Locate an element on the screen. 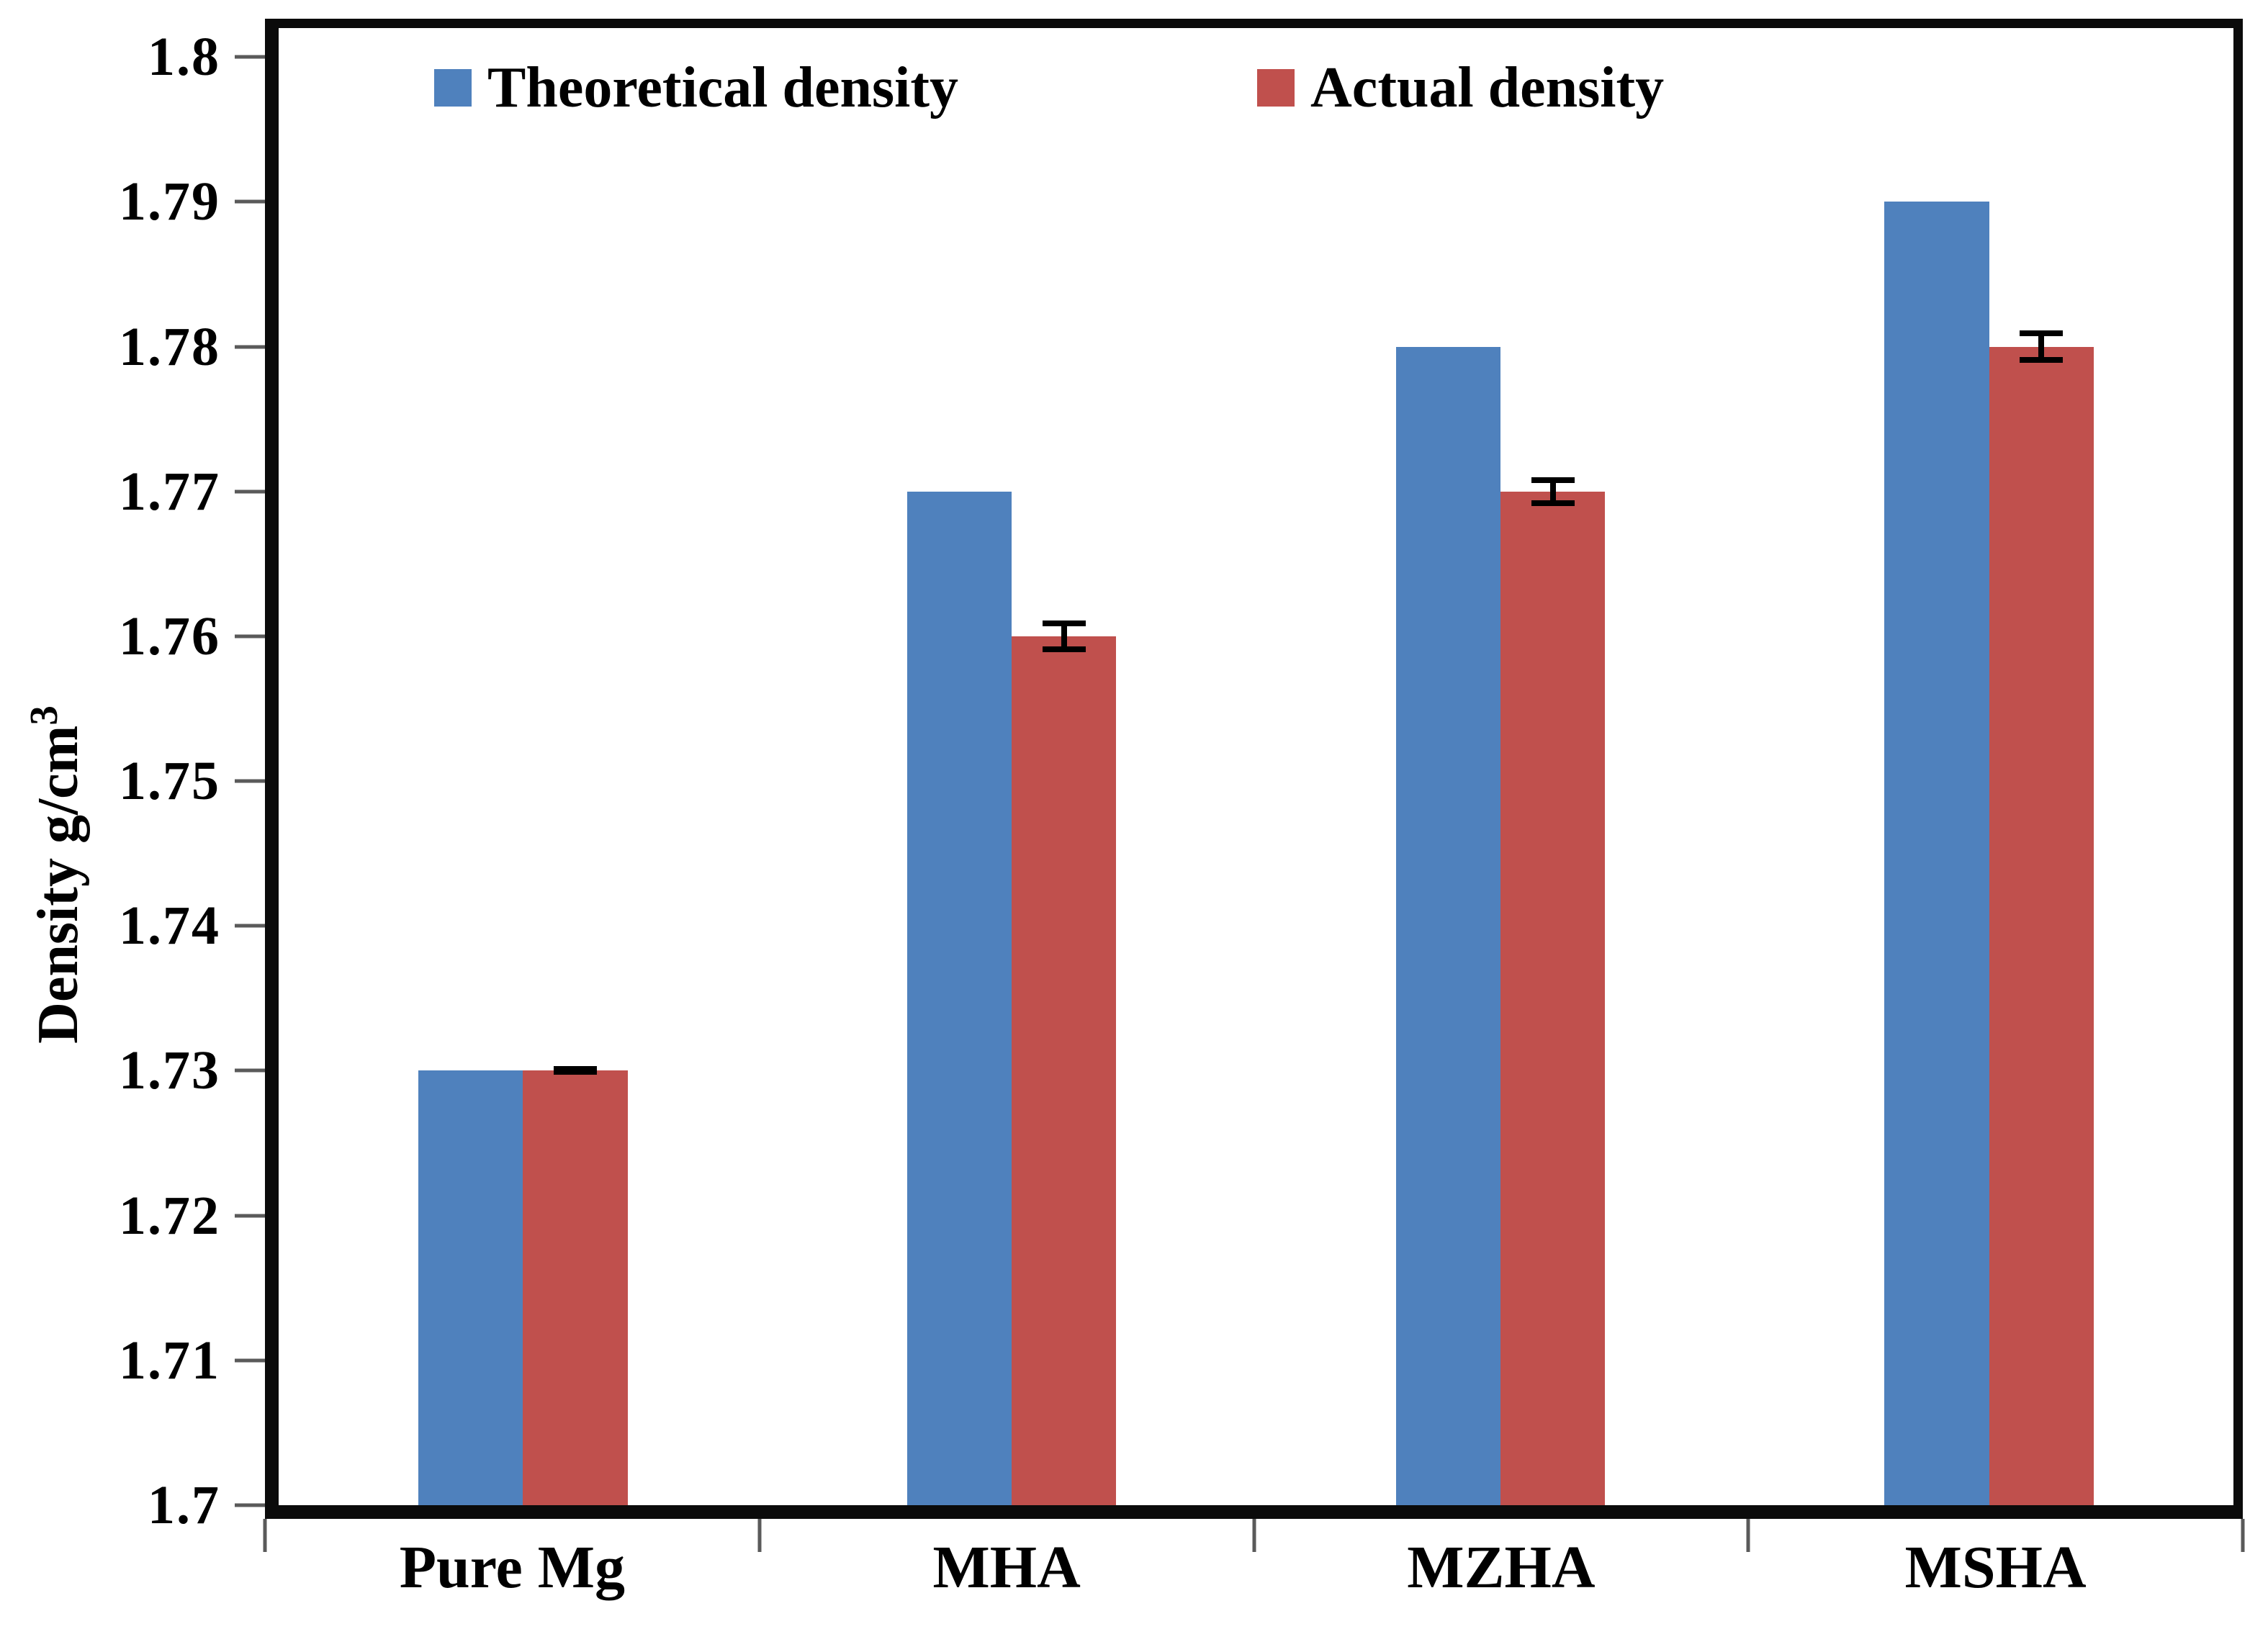 Image resolution: width=2268 pixels, height=1629 pixels. bar-actual-density-mzha is located at coordinates (1553, 998).